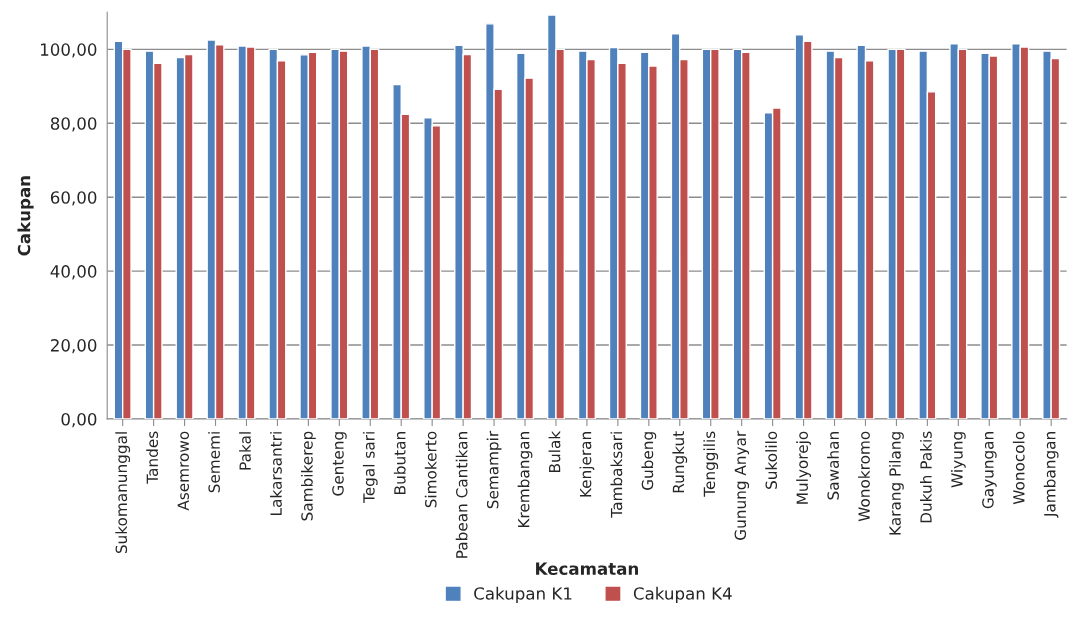 Image resolution: width=1072 pixels, height=618 pixels. Describe the element at coordinates (79, 420) in the screenshot. I see `y-tick-label: 0,00` at that location.